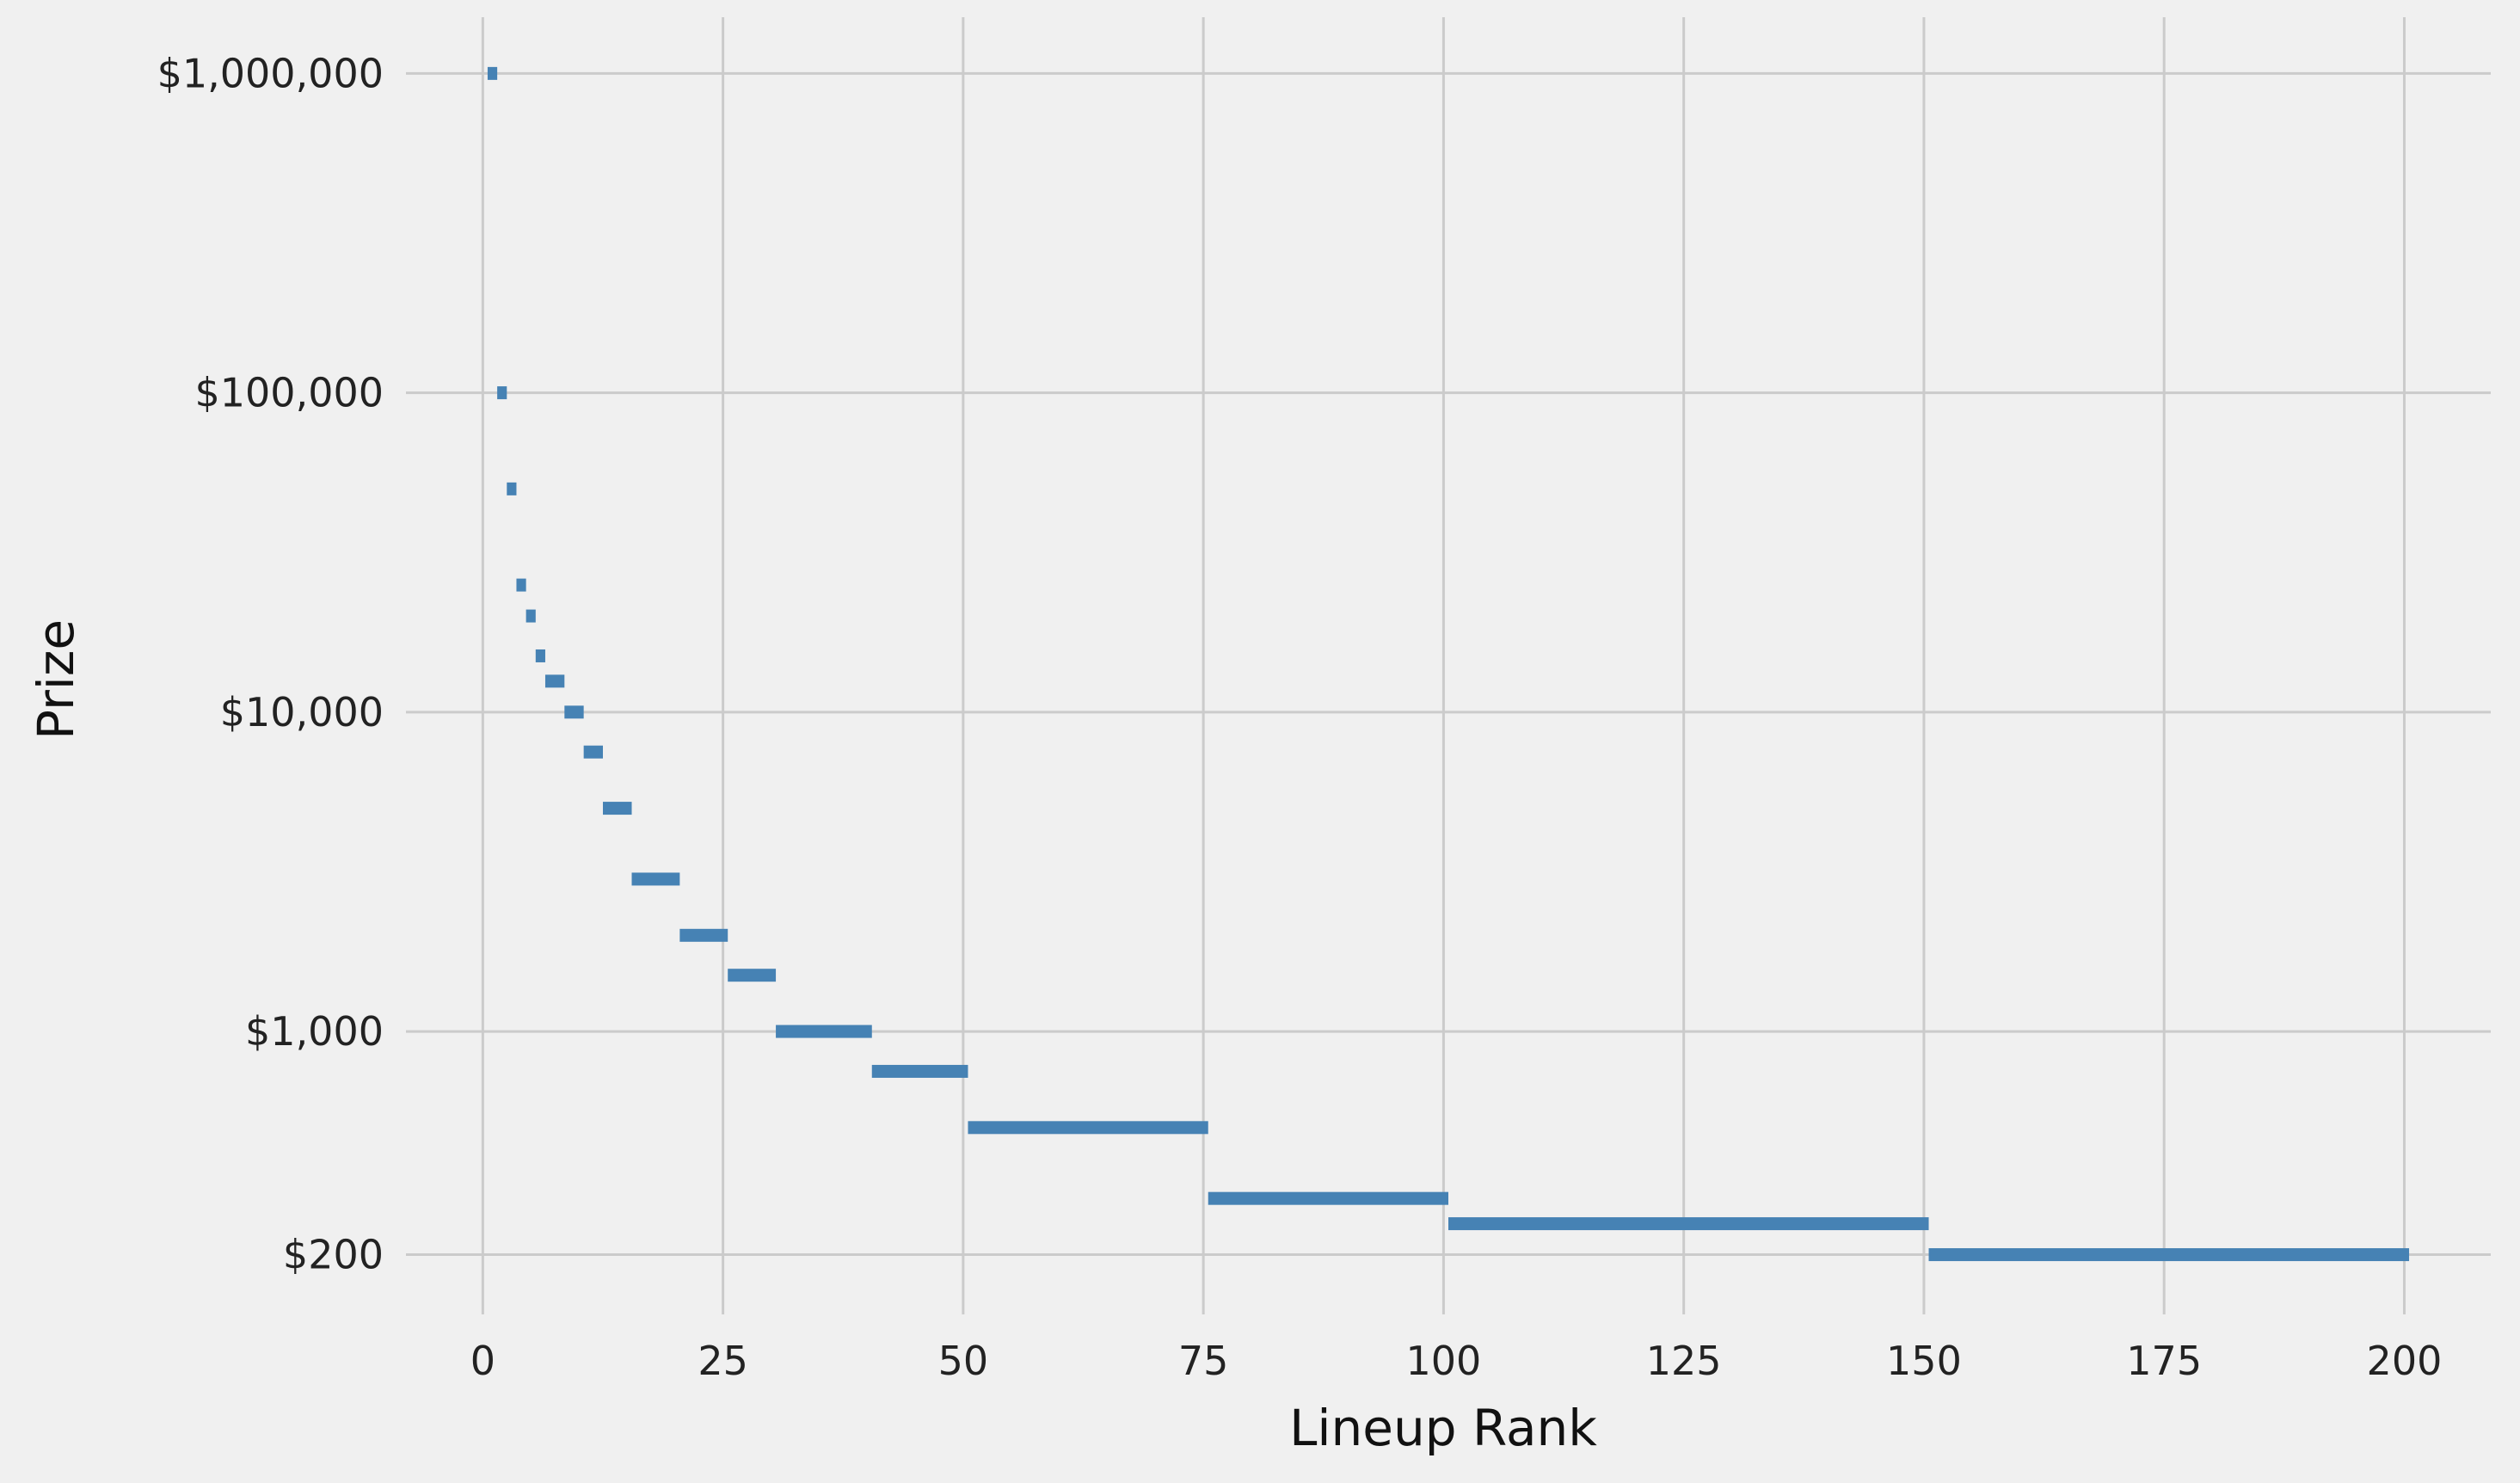 Image resolution: width=2520 pixels, height=1483 pixels. What do you see at coordinates (2164, 1361) in the screenshot?
I see `x-tick-label: 175` at bounding box center [2164, 1361].